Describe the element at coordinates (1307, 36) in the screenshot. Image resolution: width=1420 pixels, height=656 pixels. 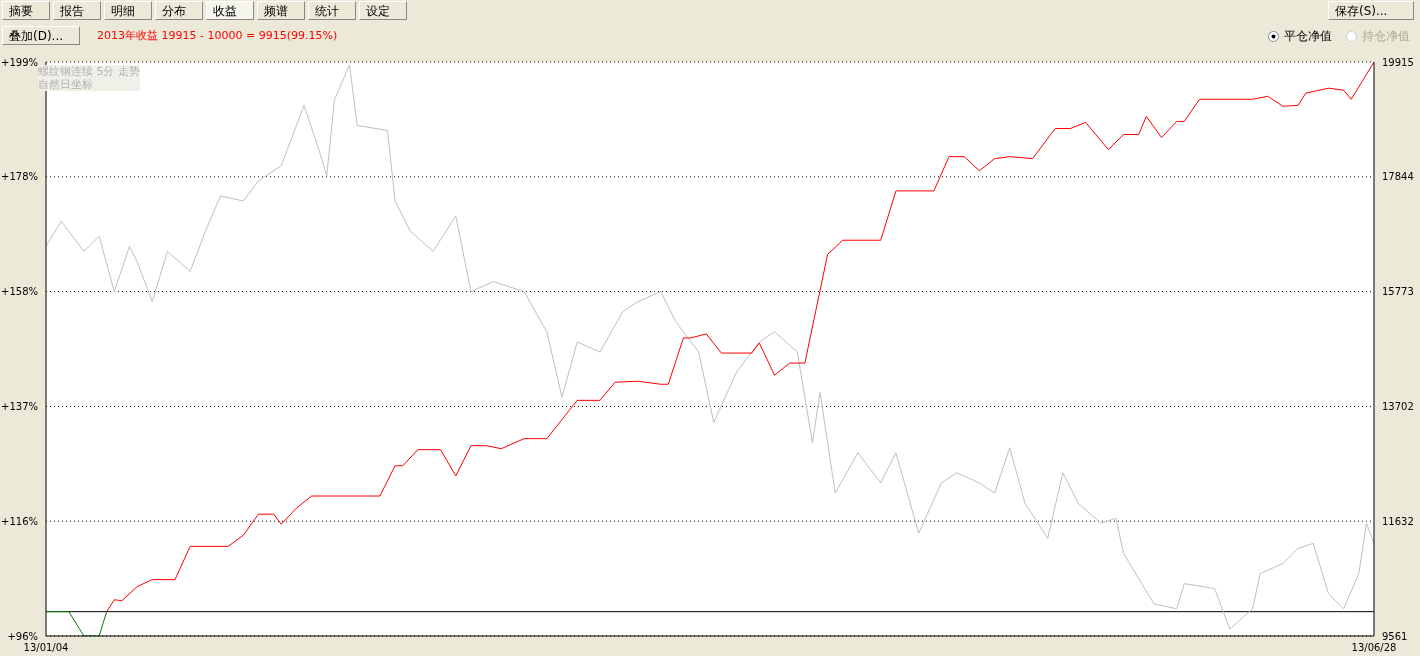
I see `text: 平仓净值` at that location.